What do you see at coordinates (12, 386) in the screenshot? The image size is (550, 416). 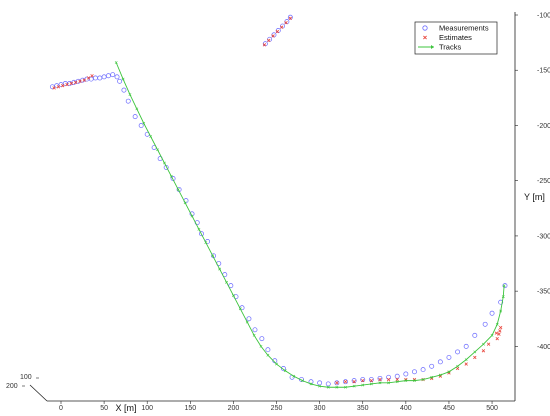 I see `z-tick-label: 200` at bounding box center [12, 386].